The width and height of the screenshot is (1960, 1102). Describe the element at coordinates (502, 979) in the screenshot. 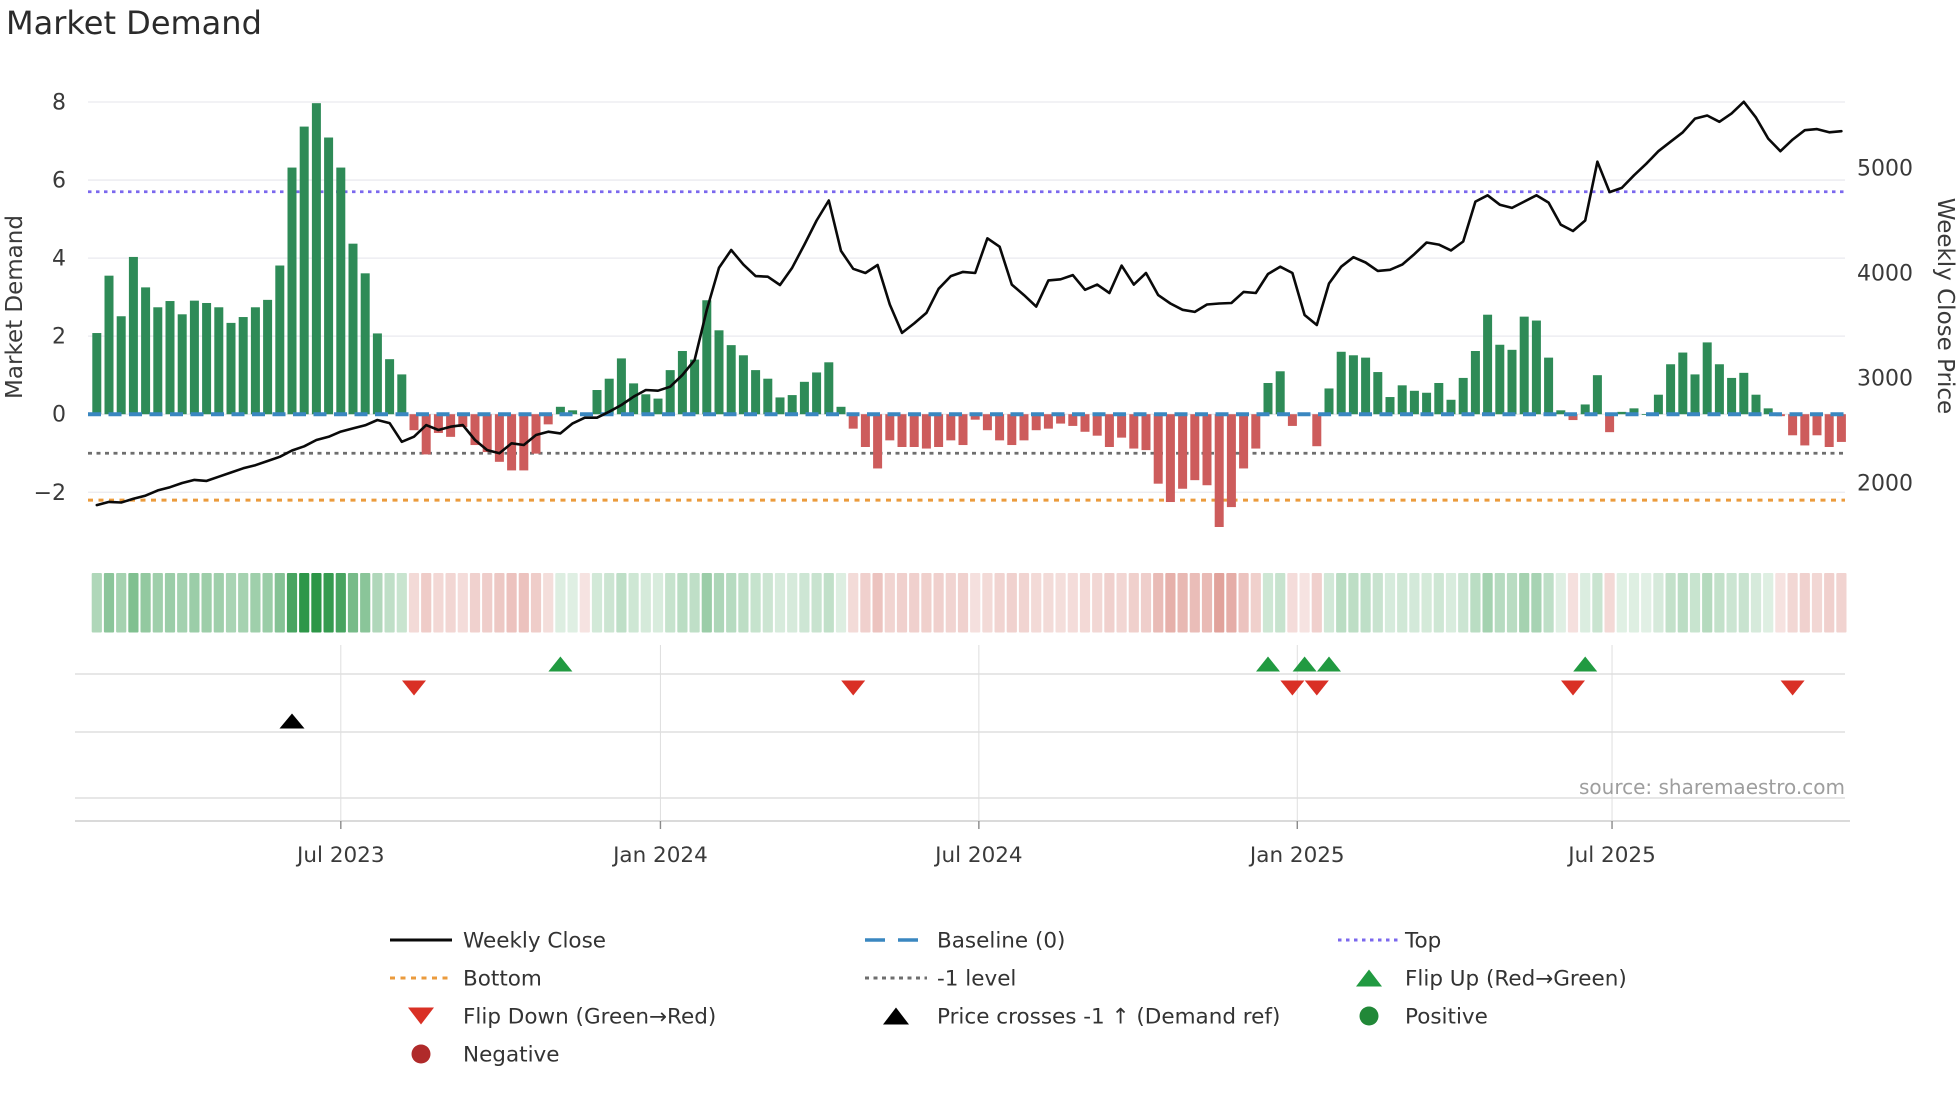

I see `legend-label: Bottom` at that location.